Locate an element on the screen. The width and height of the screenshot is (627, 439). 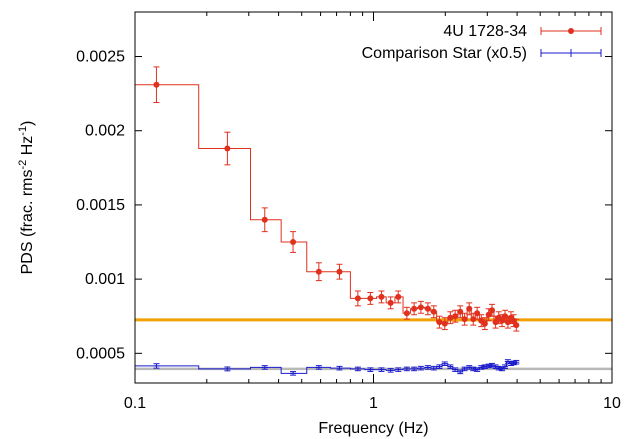
legend-entry-2: Comparison Star (x0.5) is located at coordinates (482, 53).